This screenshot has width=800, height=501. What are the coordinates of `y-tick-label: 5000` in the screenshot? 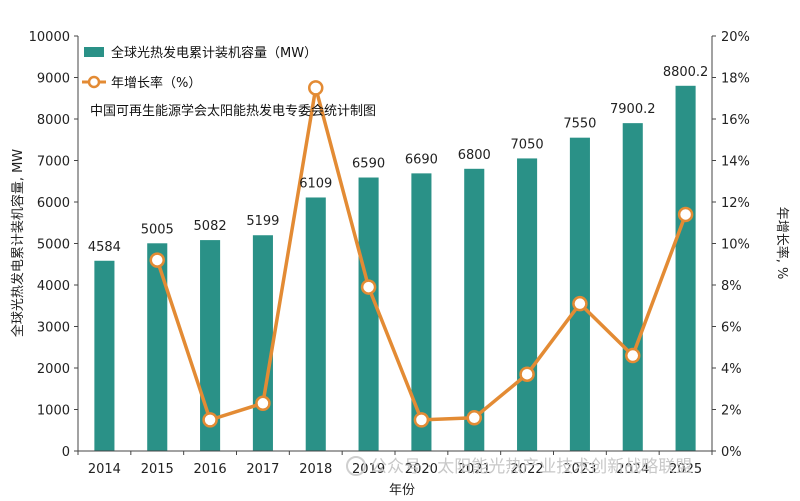 It's located at (53, 245).